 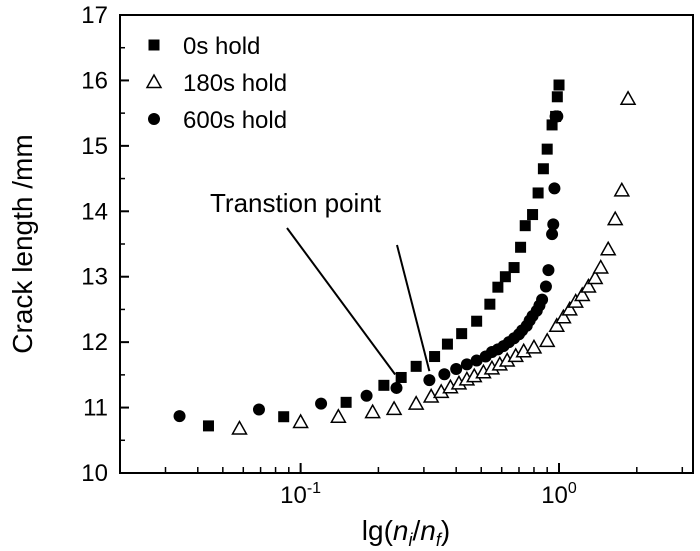 I want to click on x-tick-label: 10⁻¹, so click(x=300, y=494).